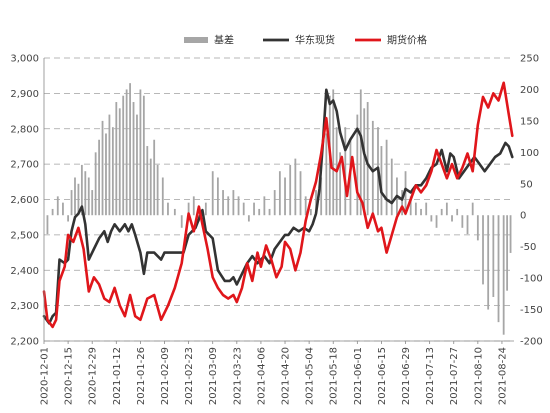  I want to click on x-tick-label: 2020-12-01, so click(45, 376).